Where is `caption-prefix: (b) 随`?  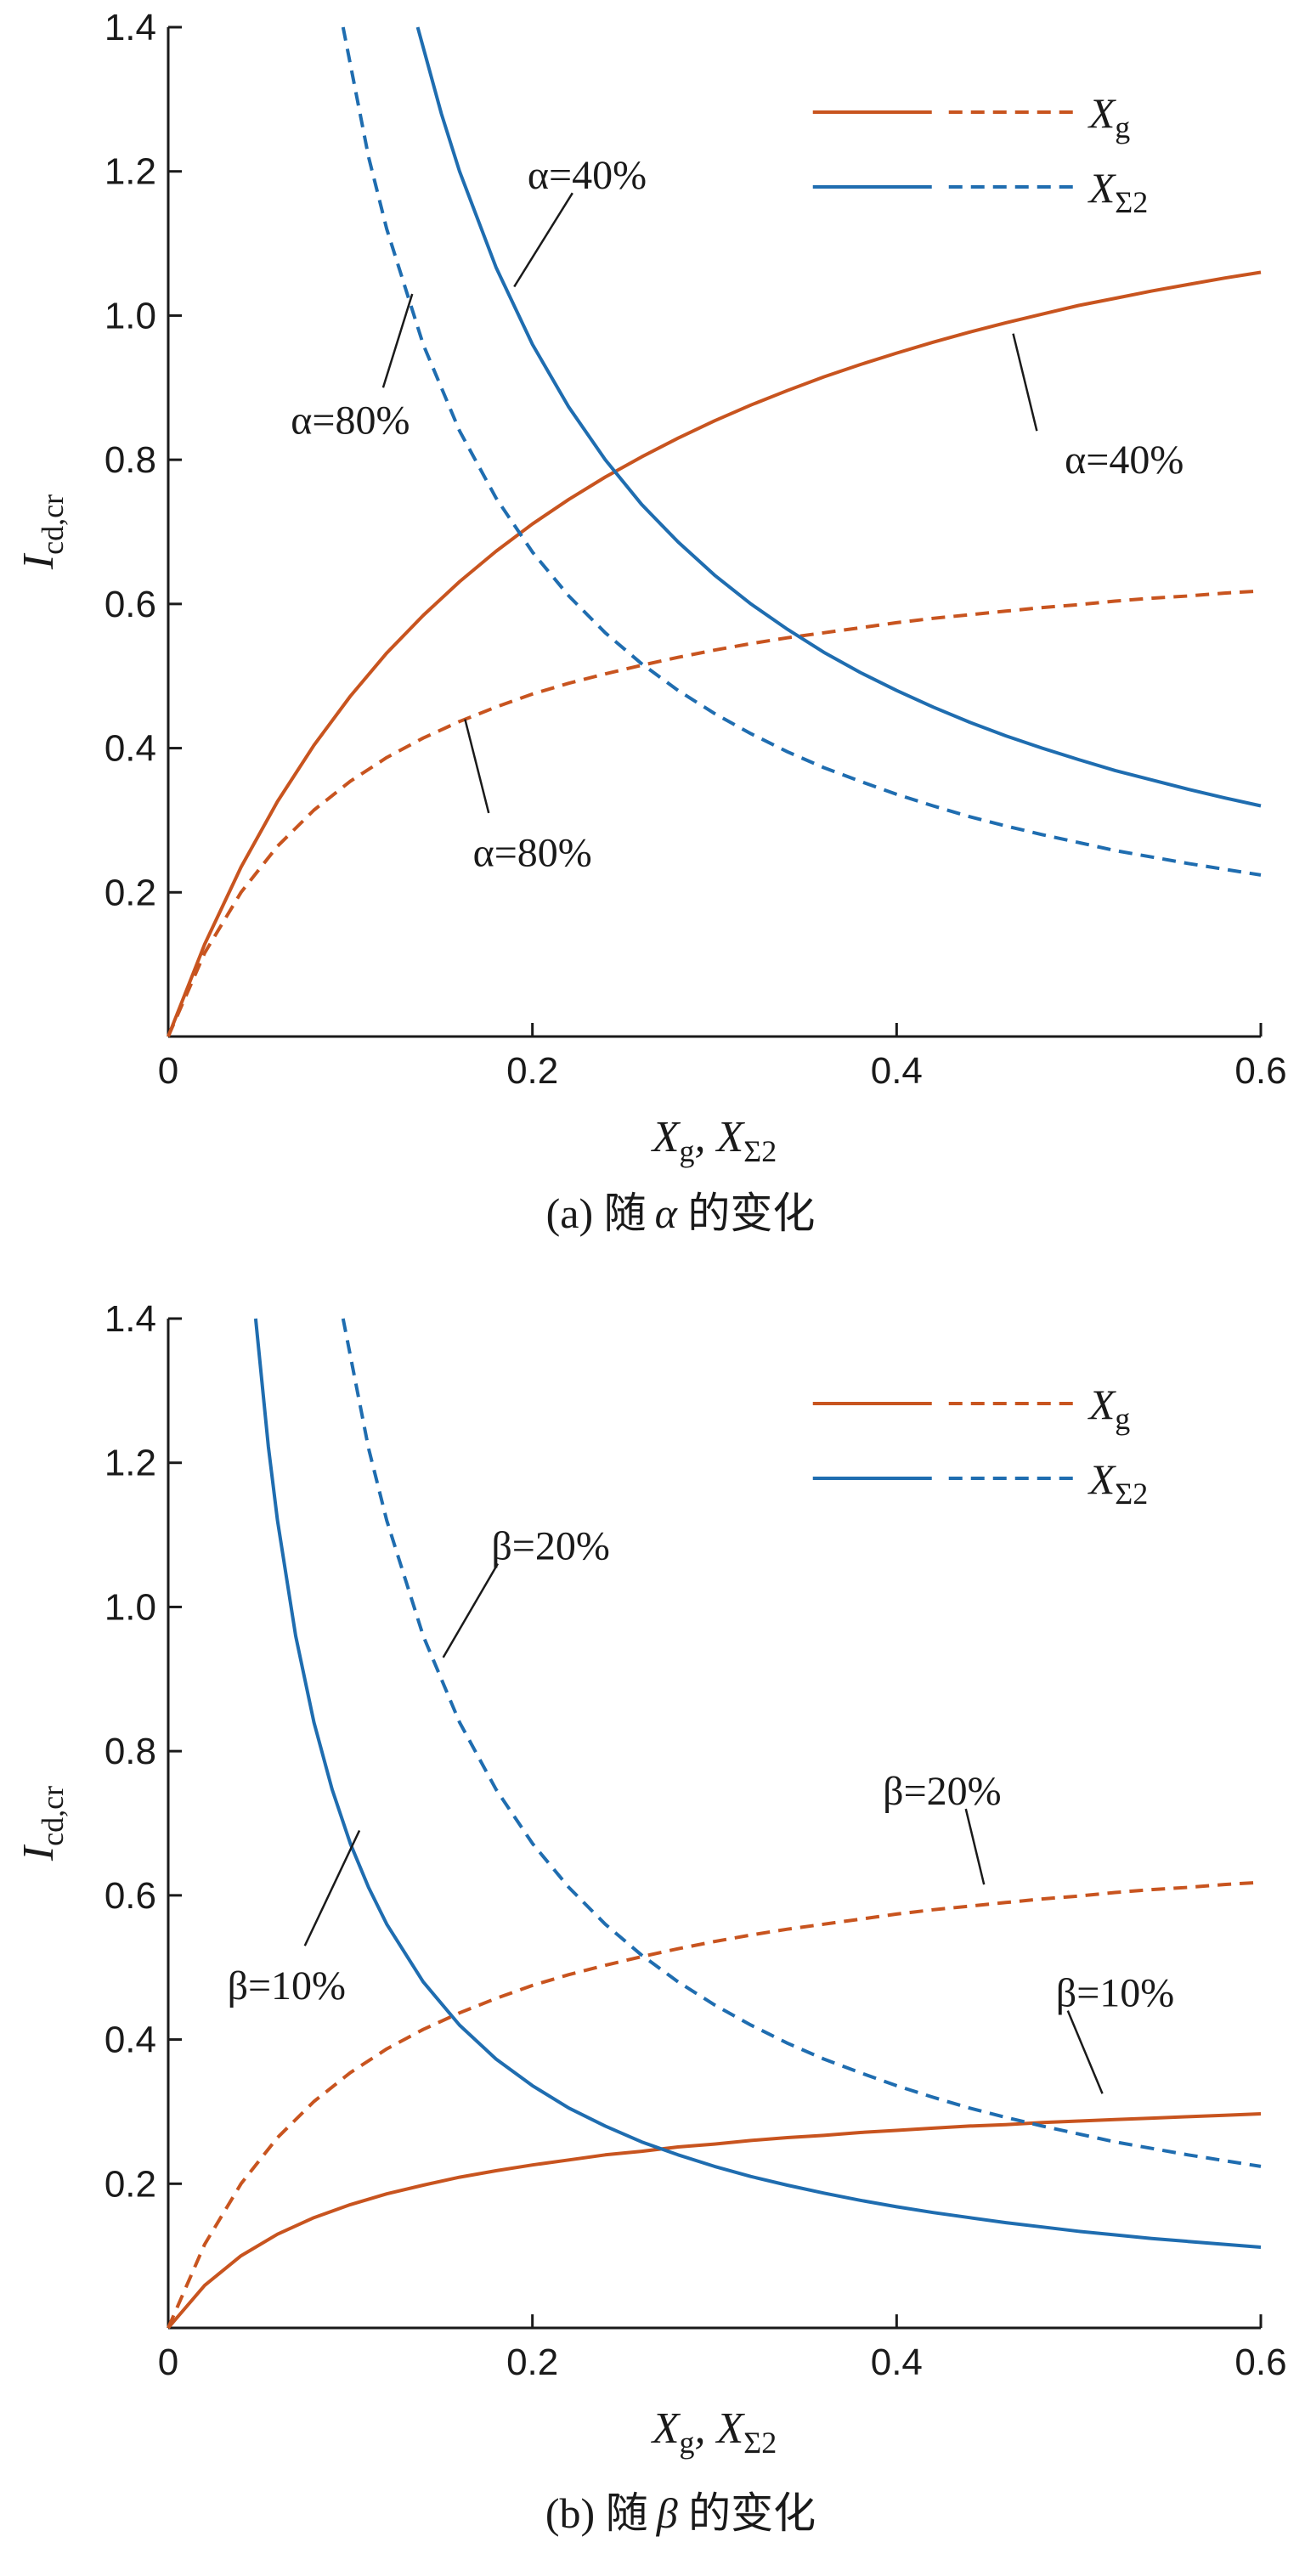 caption-prefix: (b) 随 is located at coordinates (596, 2513).